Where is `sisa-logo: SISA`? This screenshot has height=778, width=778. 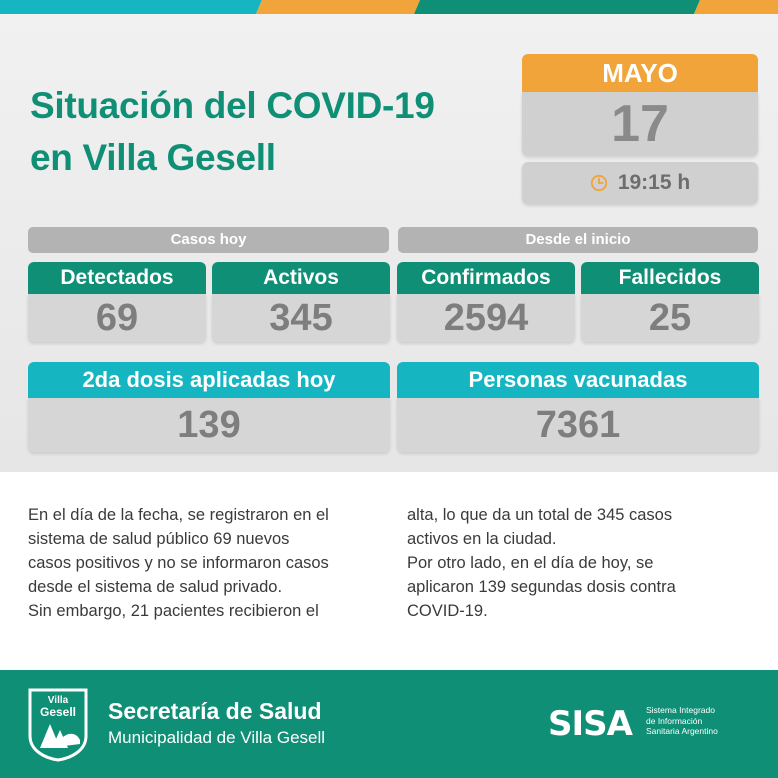 sisa-logo: SISA is located at coordinates (591, 722).